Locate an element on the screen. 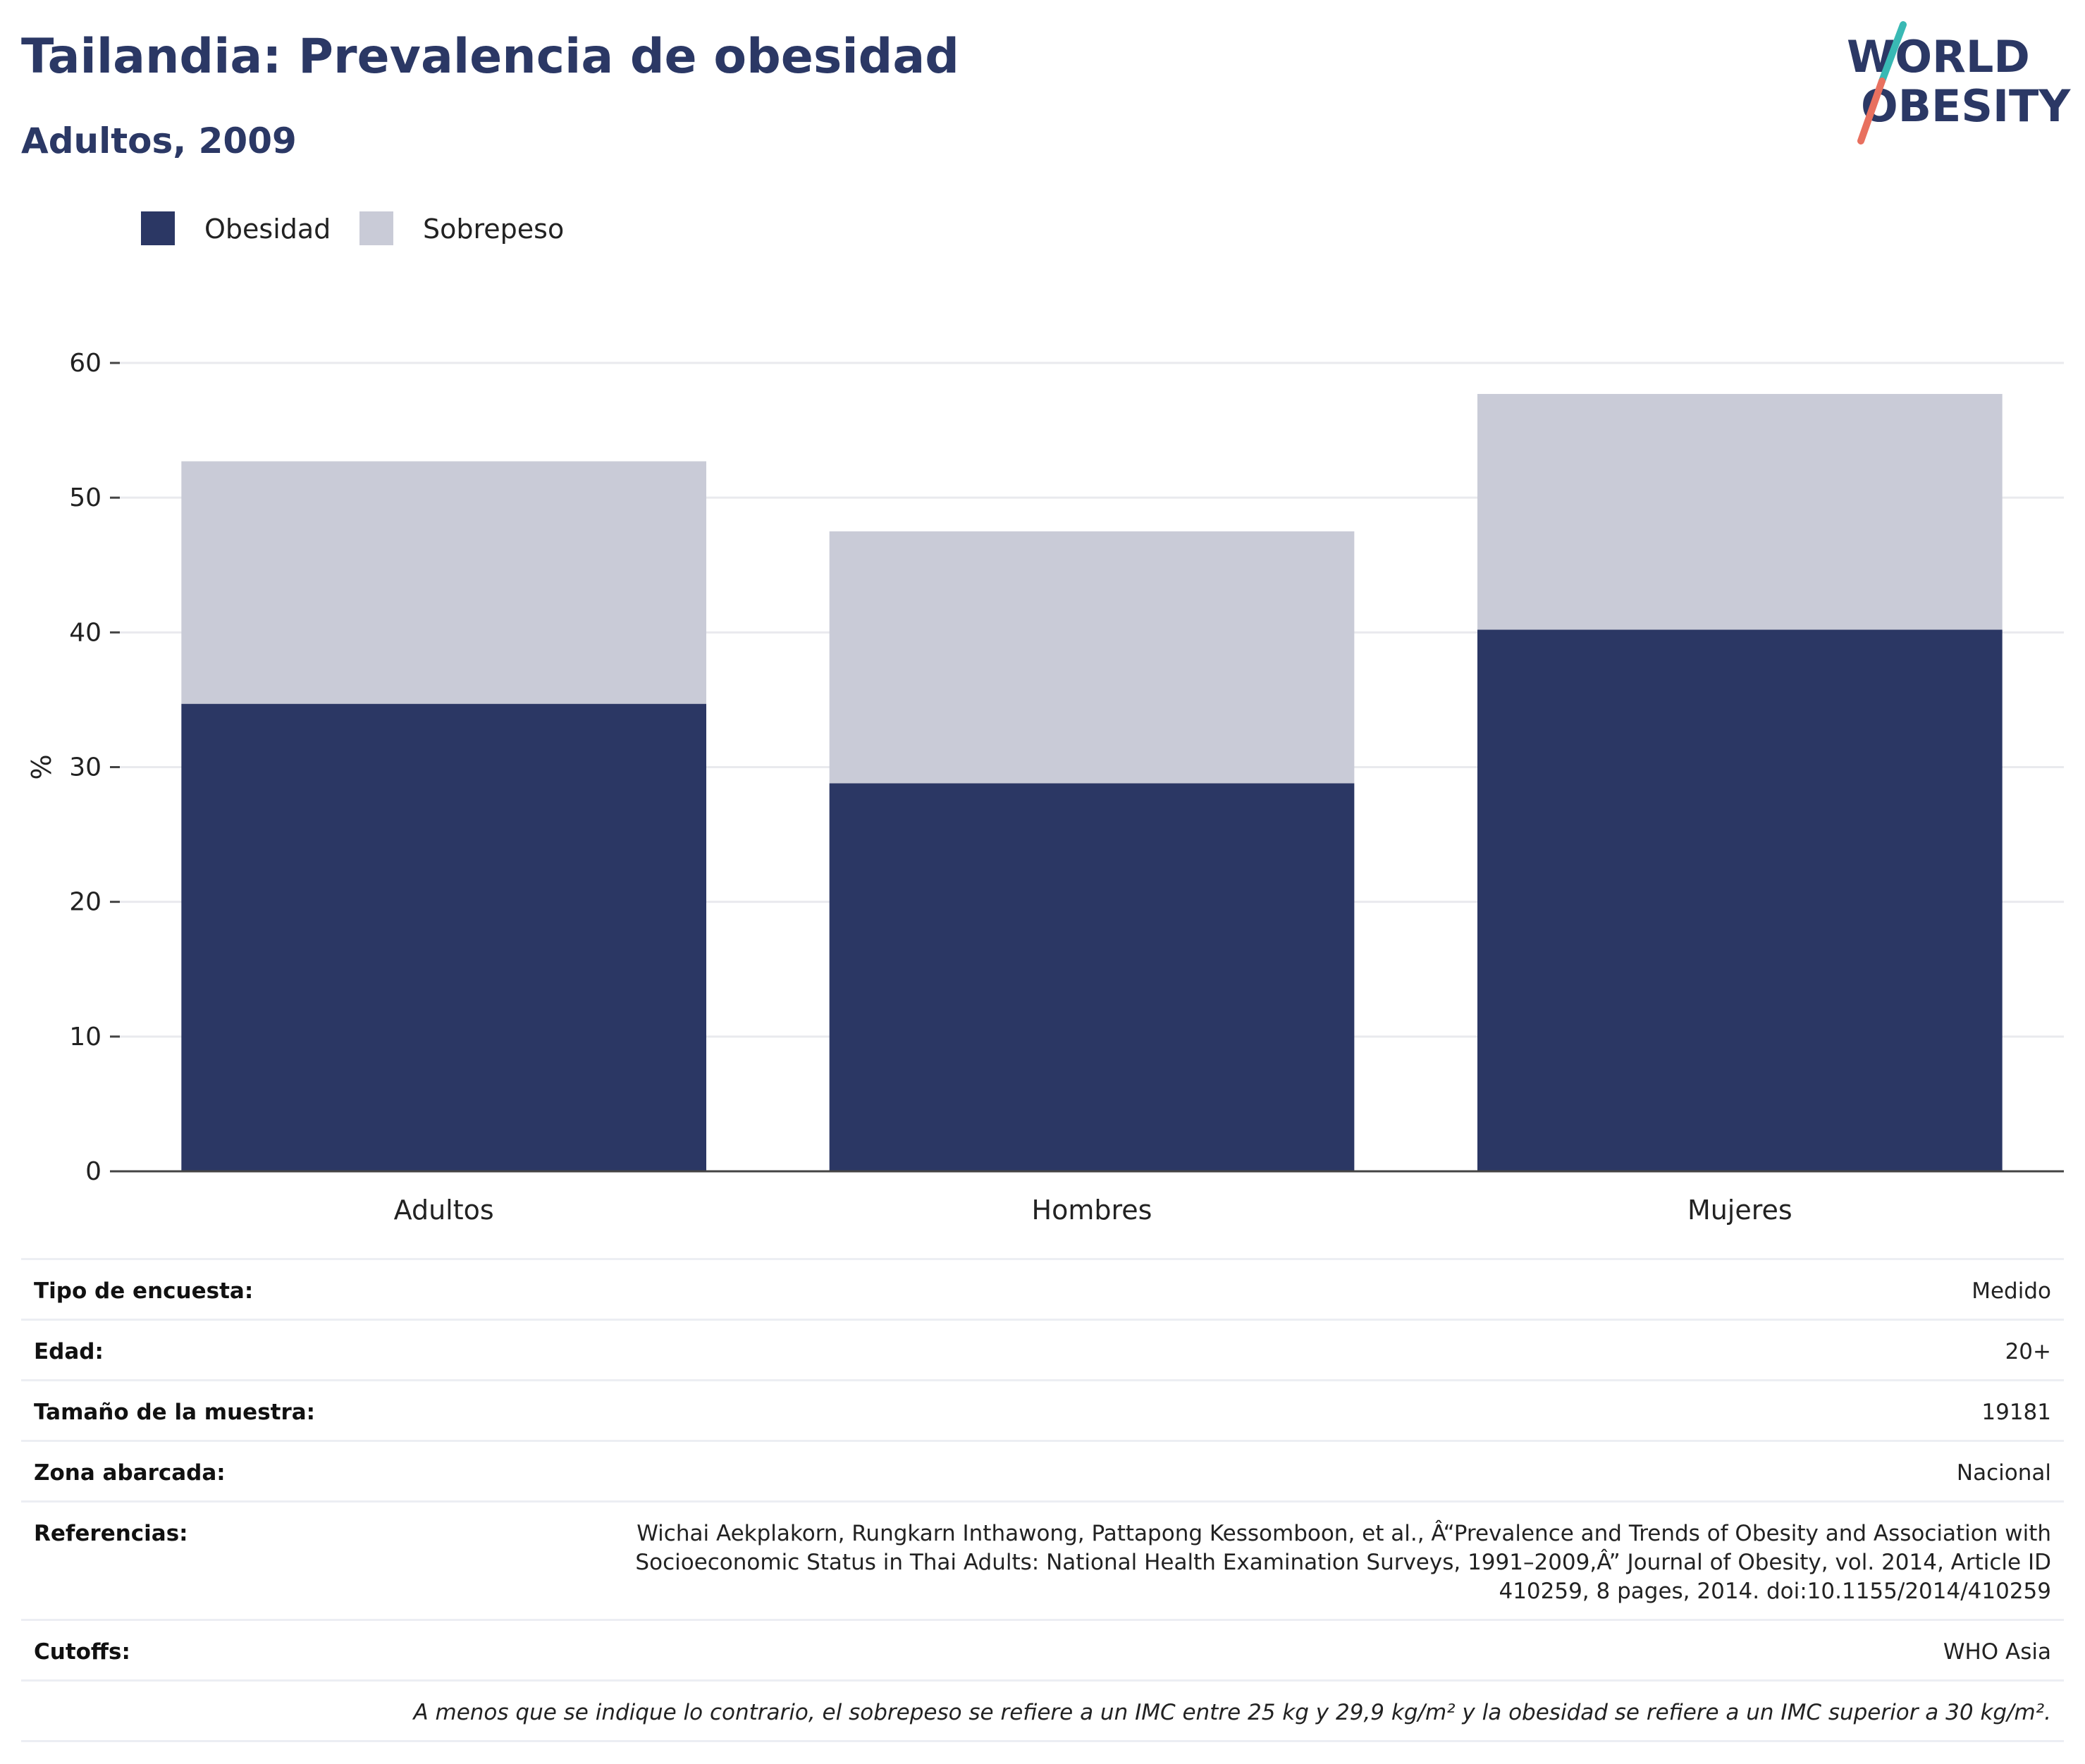  logo-slash-top is located at coordinates (1893, 53).